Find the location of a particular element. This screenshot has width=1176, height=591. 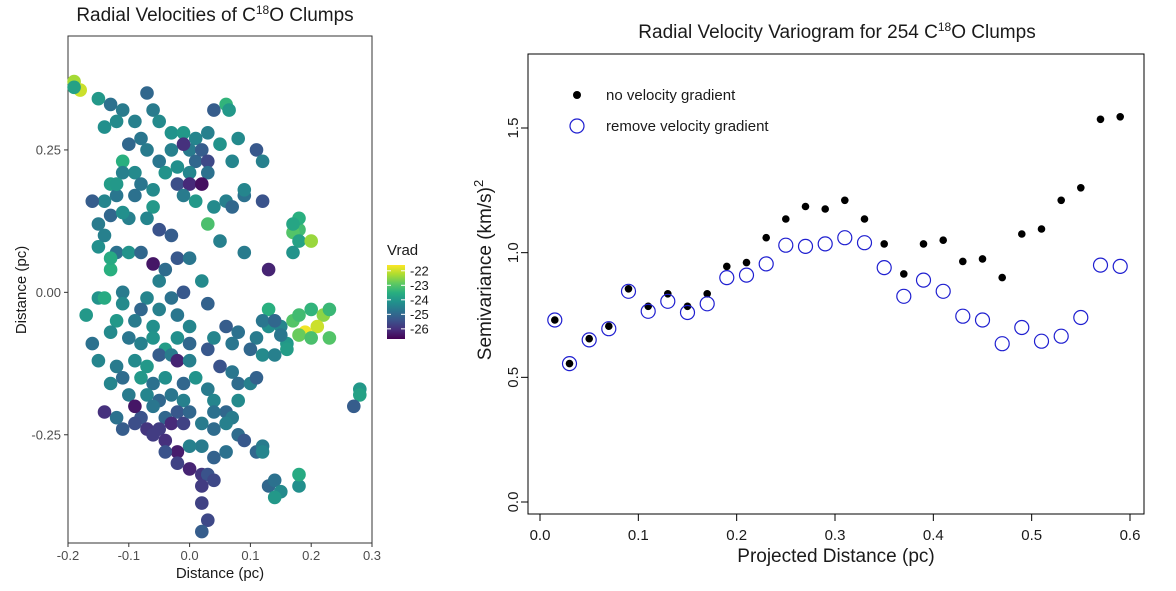

right-y-axis-label: Semivariance (km/s)2 is located at coordinates (483, 270).